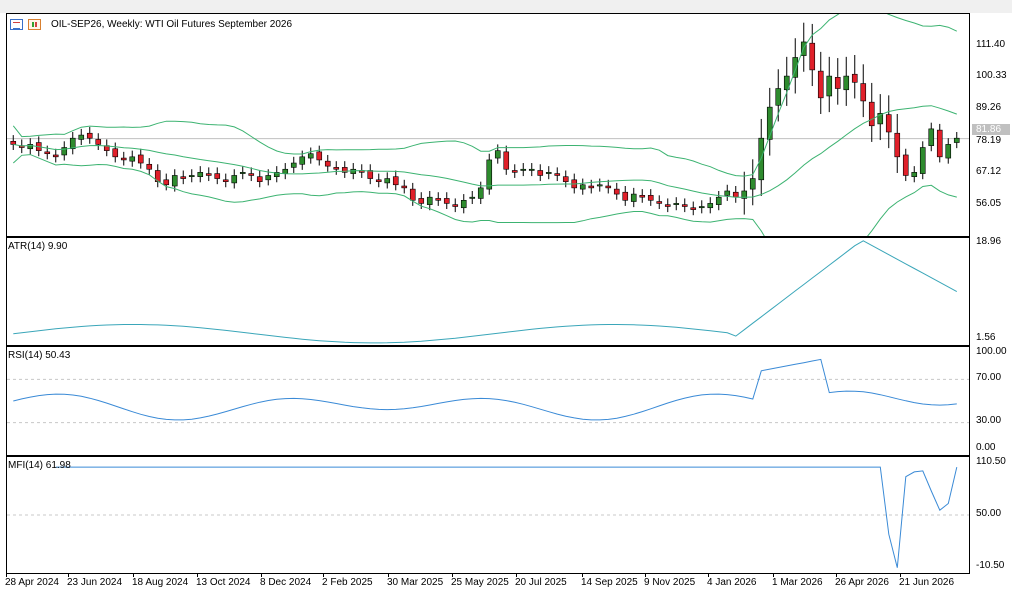 The height and width of the screenshot is (595, 1012). Describe the element at coordinates (506, 6) in the screenshot. I see `top-strip` at that location.